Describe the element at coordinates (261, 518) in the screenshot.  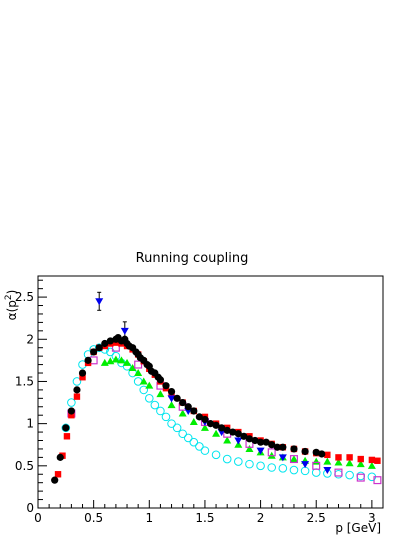
I see `x-tick-label: 2` at that location.